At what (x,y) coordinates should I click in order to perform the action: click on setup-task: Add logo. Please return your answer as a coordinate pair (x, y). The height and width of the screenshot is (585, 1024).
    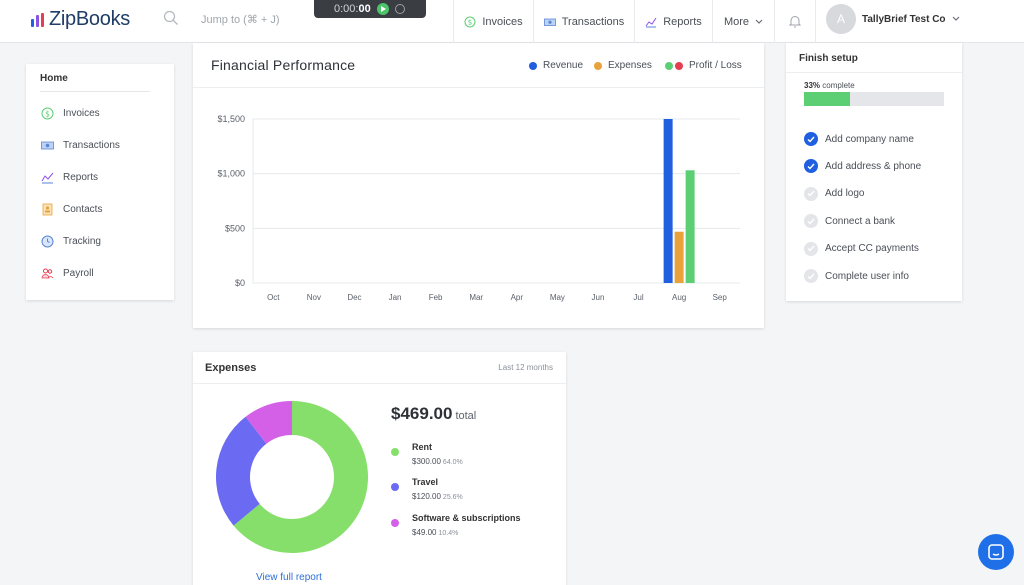
    Looking at the image, I should click on (834, 193).